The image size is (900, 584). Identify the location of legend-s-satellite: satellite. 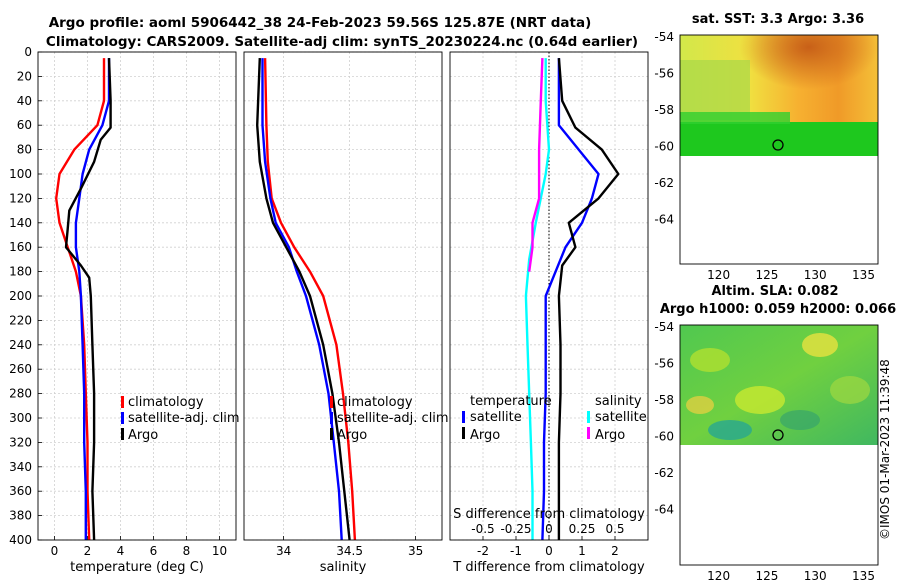
(621, 417).